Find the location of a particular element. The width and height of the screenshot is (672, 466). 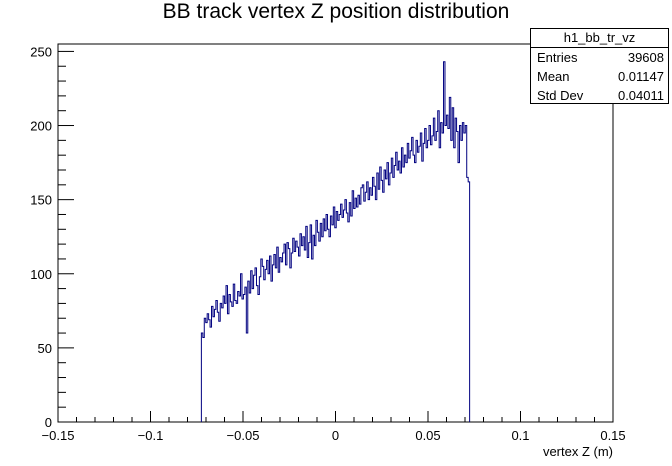

stats-value: 0.04011 is located at coordinates (640, 95).